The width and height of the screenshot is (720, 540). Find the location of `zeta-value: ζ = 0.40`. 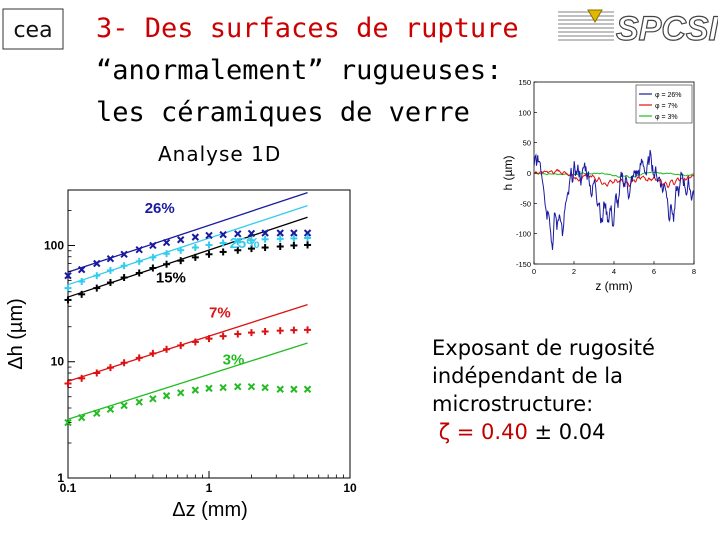

zeta-value: ζ = 0.40 is located at coordinates (483, 432).